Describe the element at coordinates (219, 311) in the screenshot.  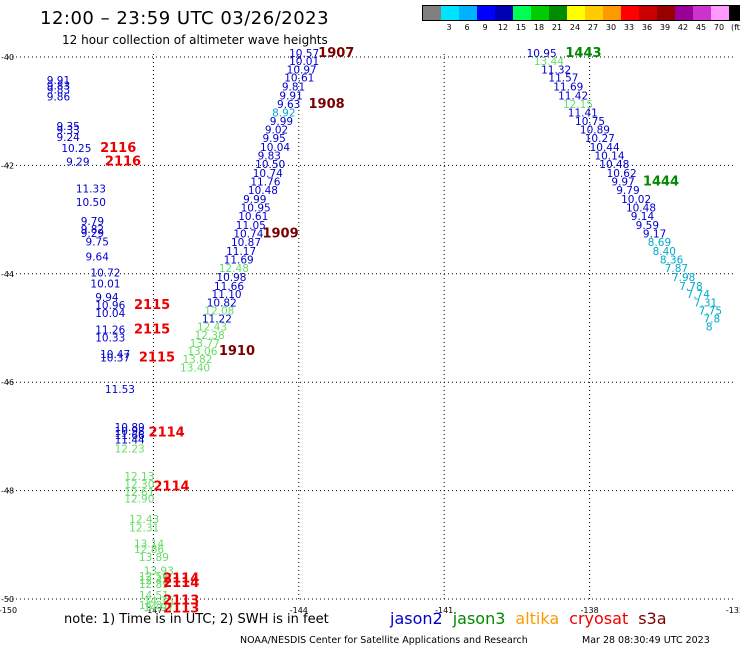
I see `wave-height-value: 12.08` at that location.